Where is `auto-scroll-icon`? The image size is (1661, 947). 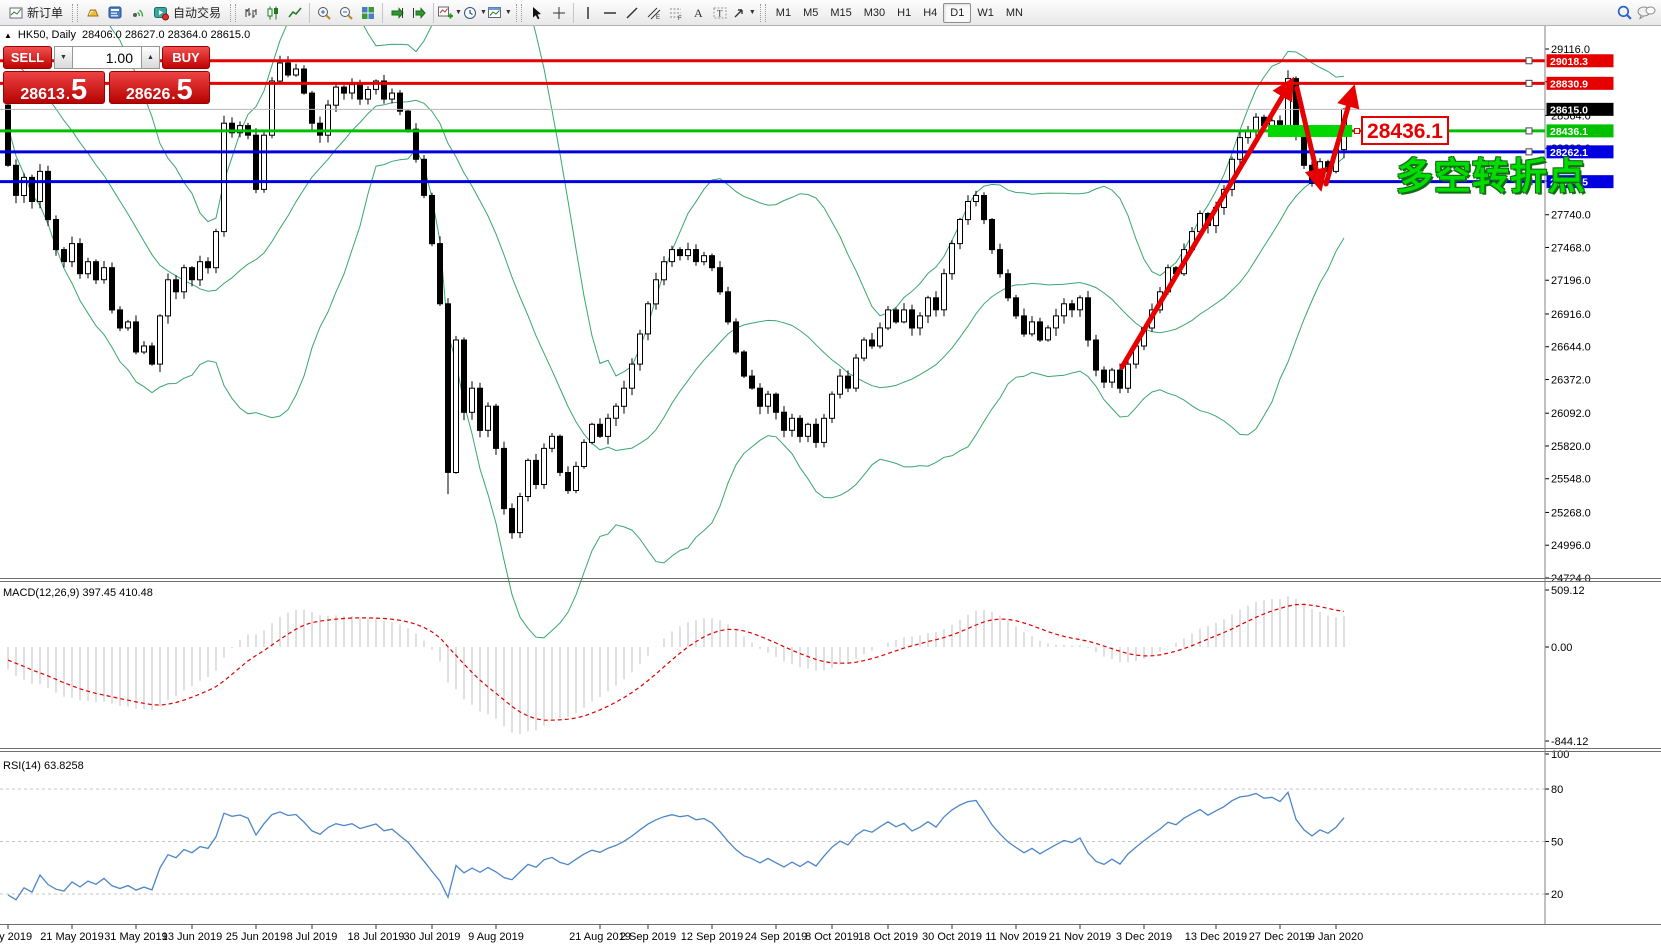 auto-scroll-icon is located at coordinates (397, 12).